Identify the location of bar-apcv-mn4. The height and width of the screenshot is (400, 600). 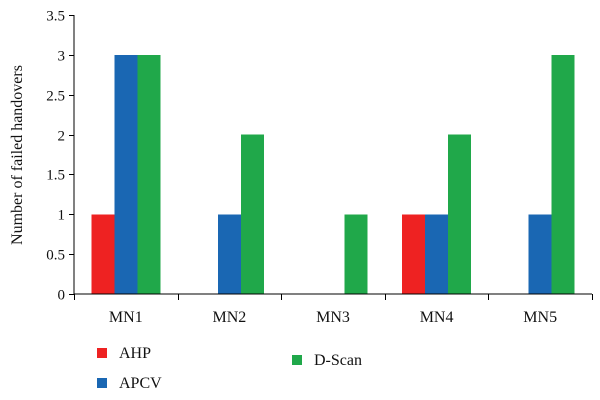
(437, 254).